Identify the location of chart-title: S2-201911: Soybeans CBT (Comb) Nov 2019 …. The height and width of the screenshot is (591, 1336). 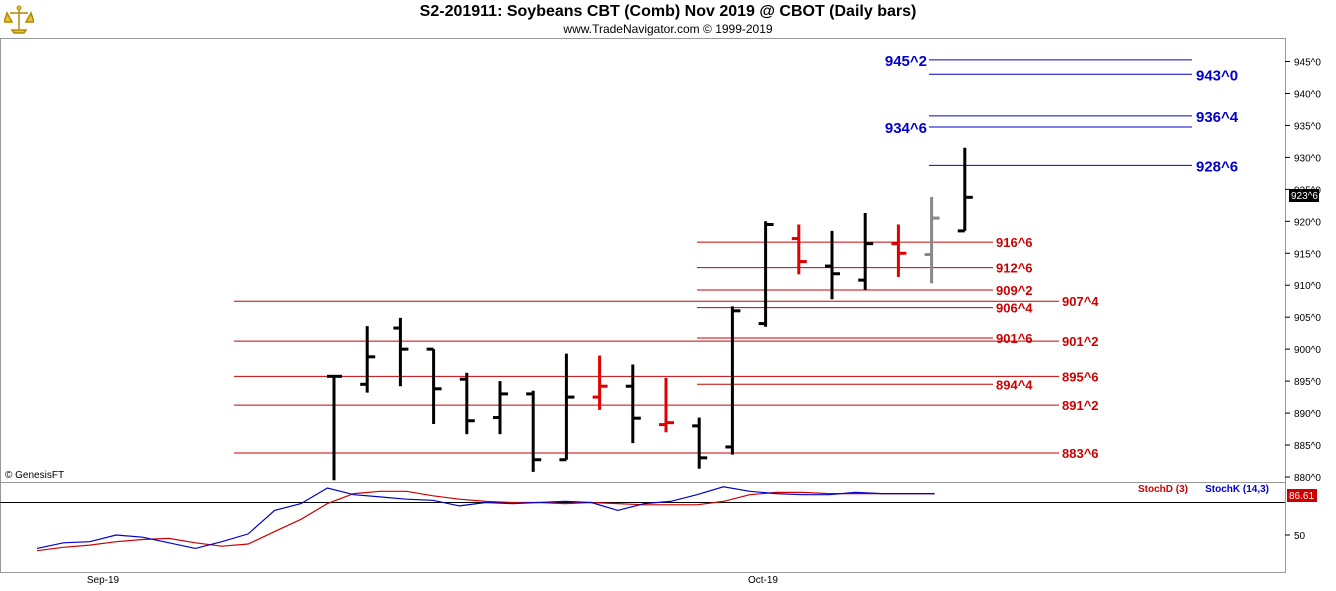
(668, 11).